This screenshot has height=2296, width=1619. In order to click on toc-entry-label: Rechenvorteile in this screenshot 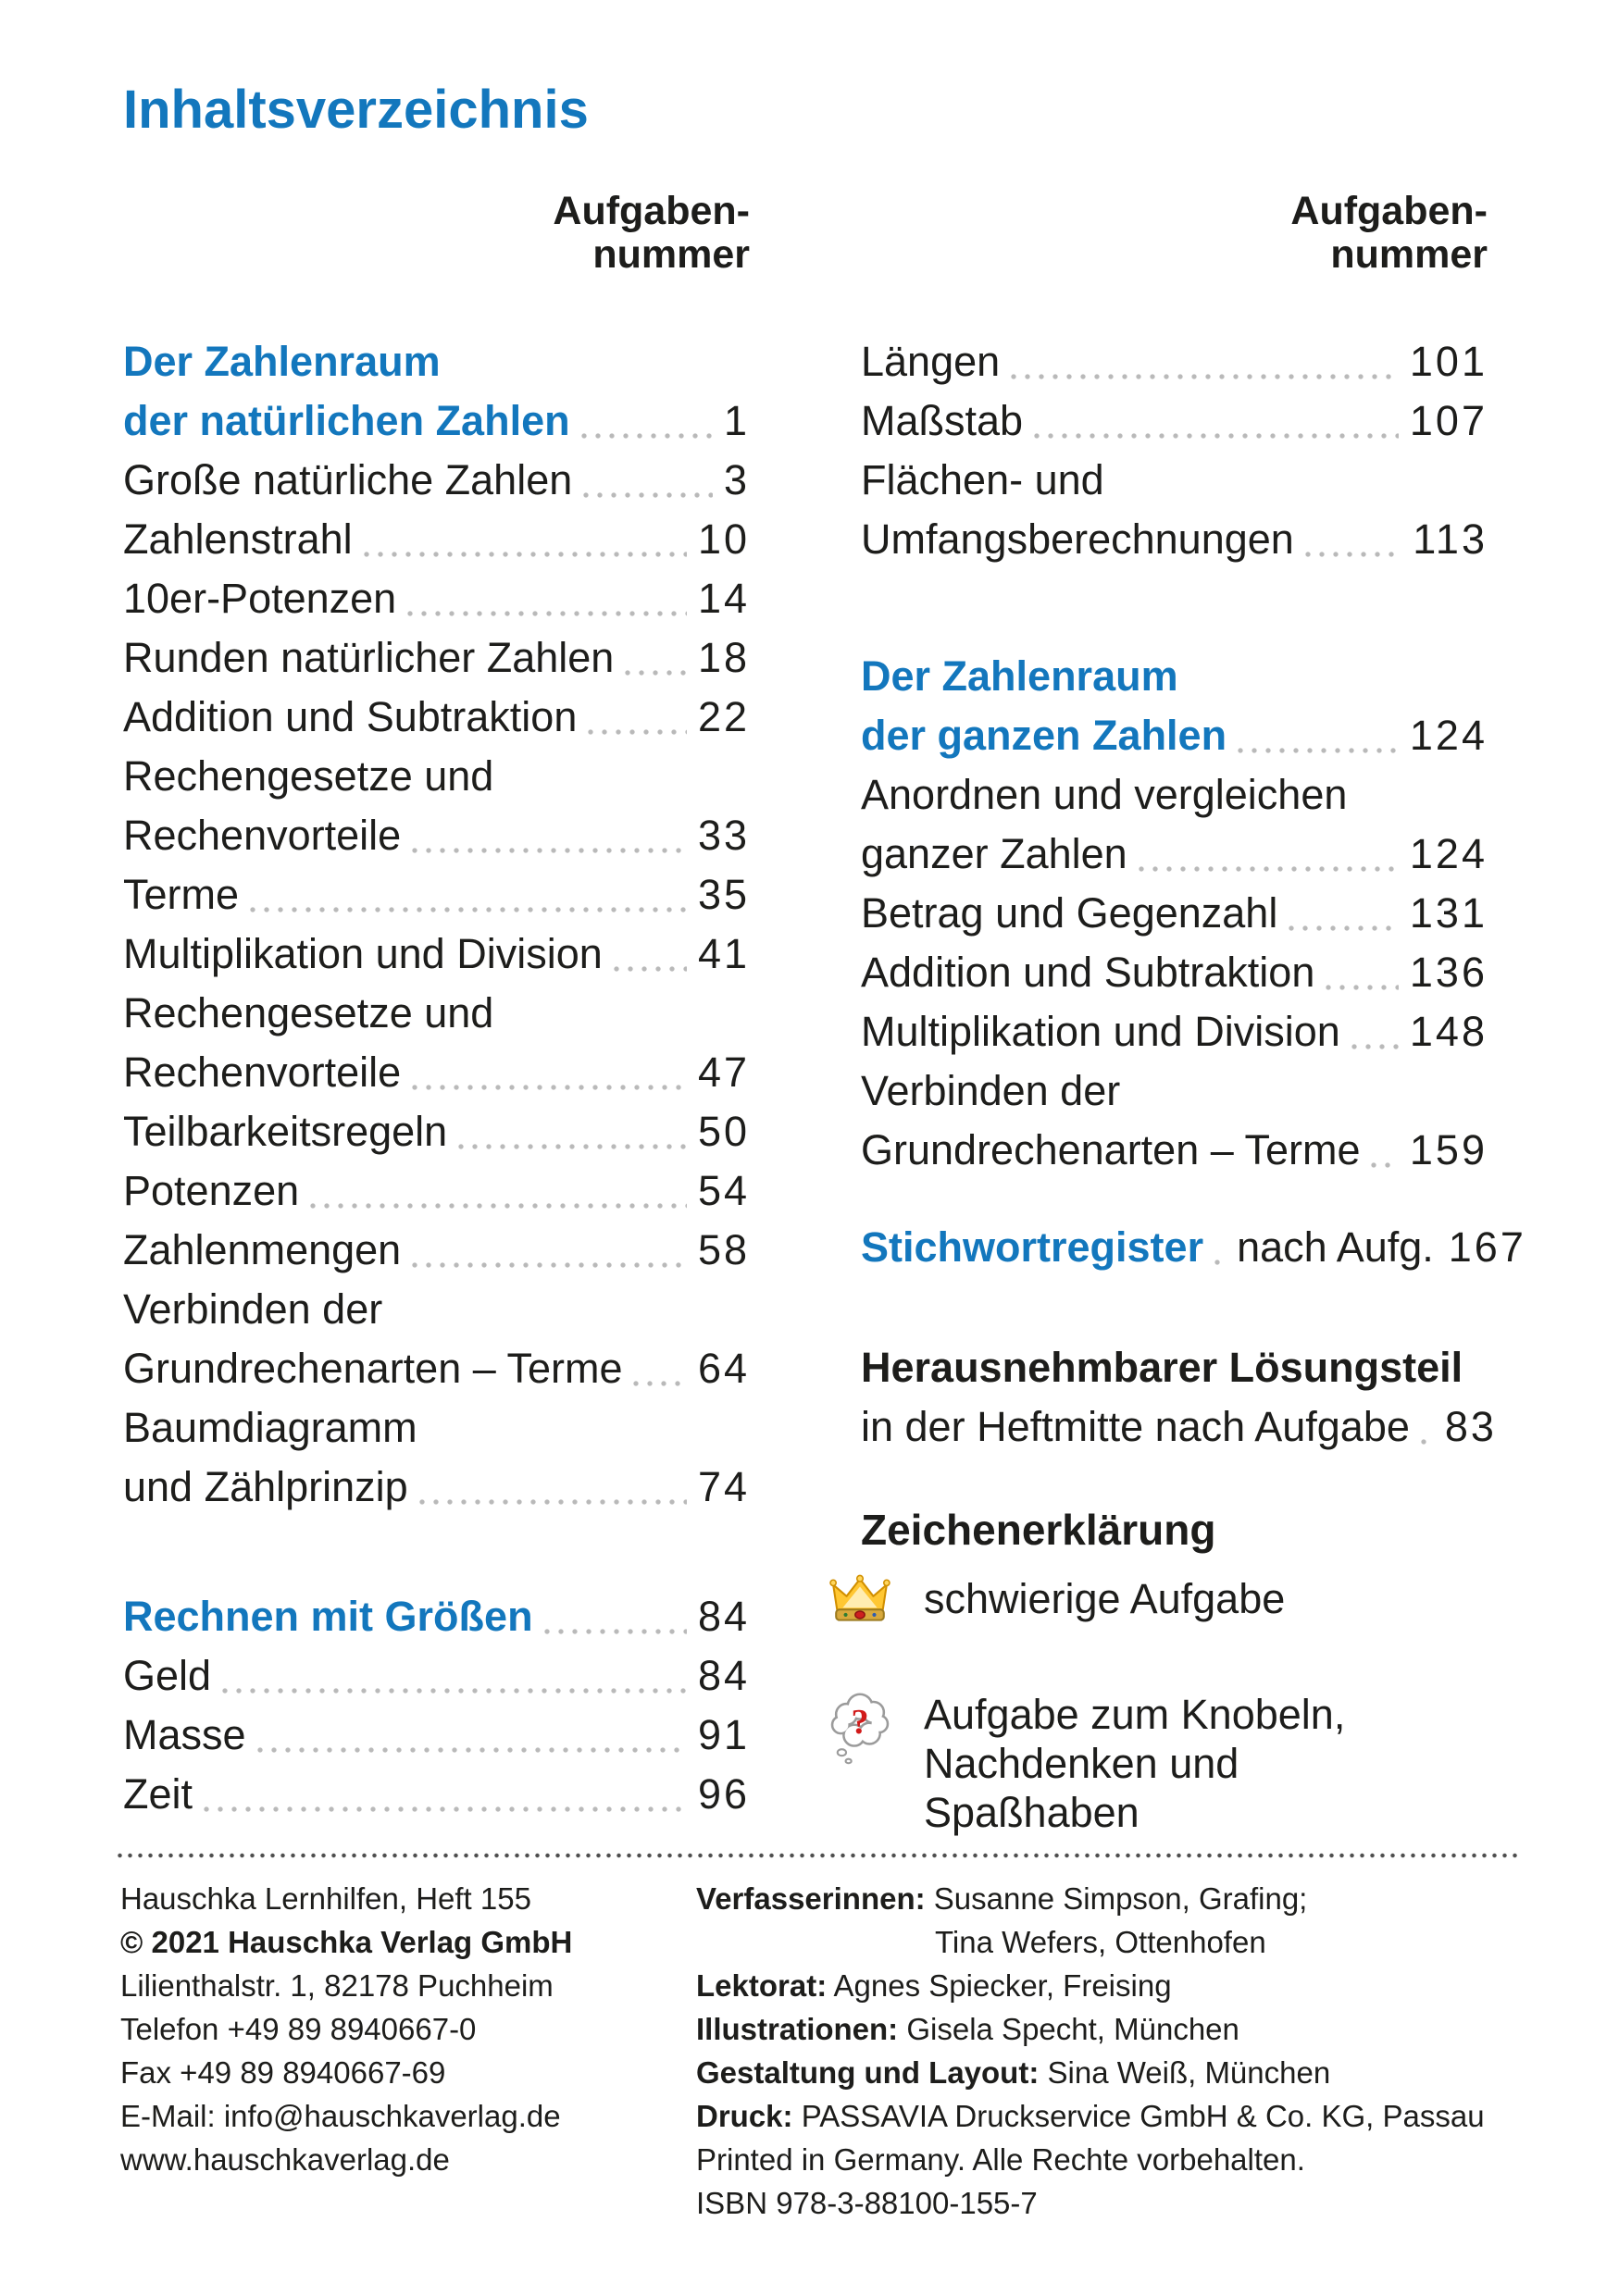, I will do `click(262, 836)`.